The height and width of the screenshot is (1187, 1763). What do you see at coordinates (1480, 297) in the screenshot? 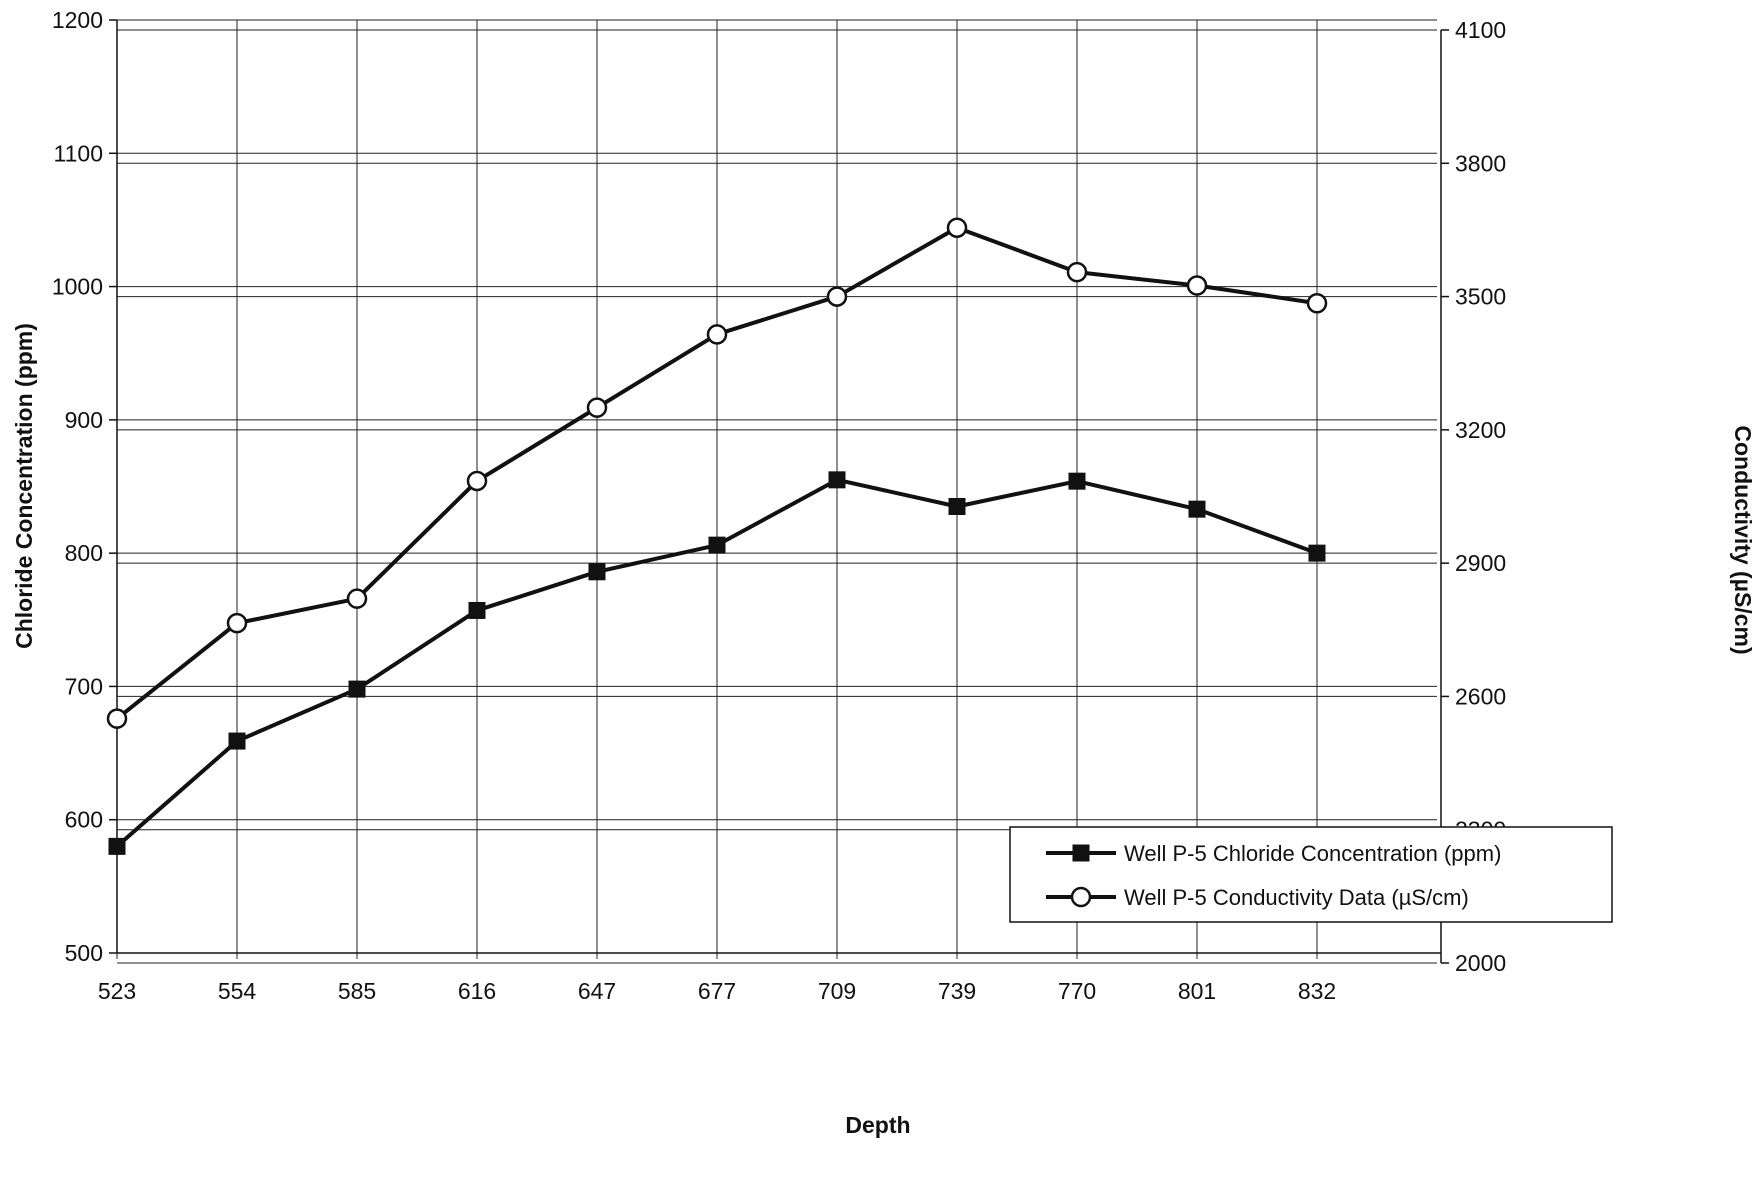
I see `y-tick-label-right: 3500` at bounding box center [1480, 297].